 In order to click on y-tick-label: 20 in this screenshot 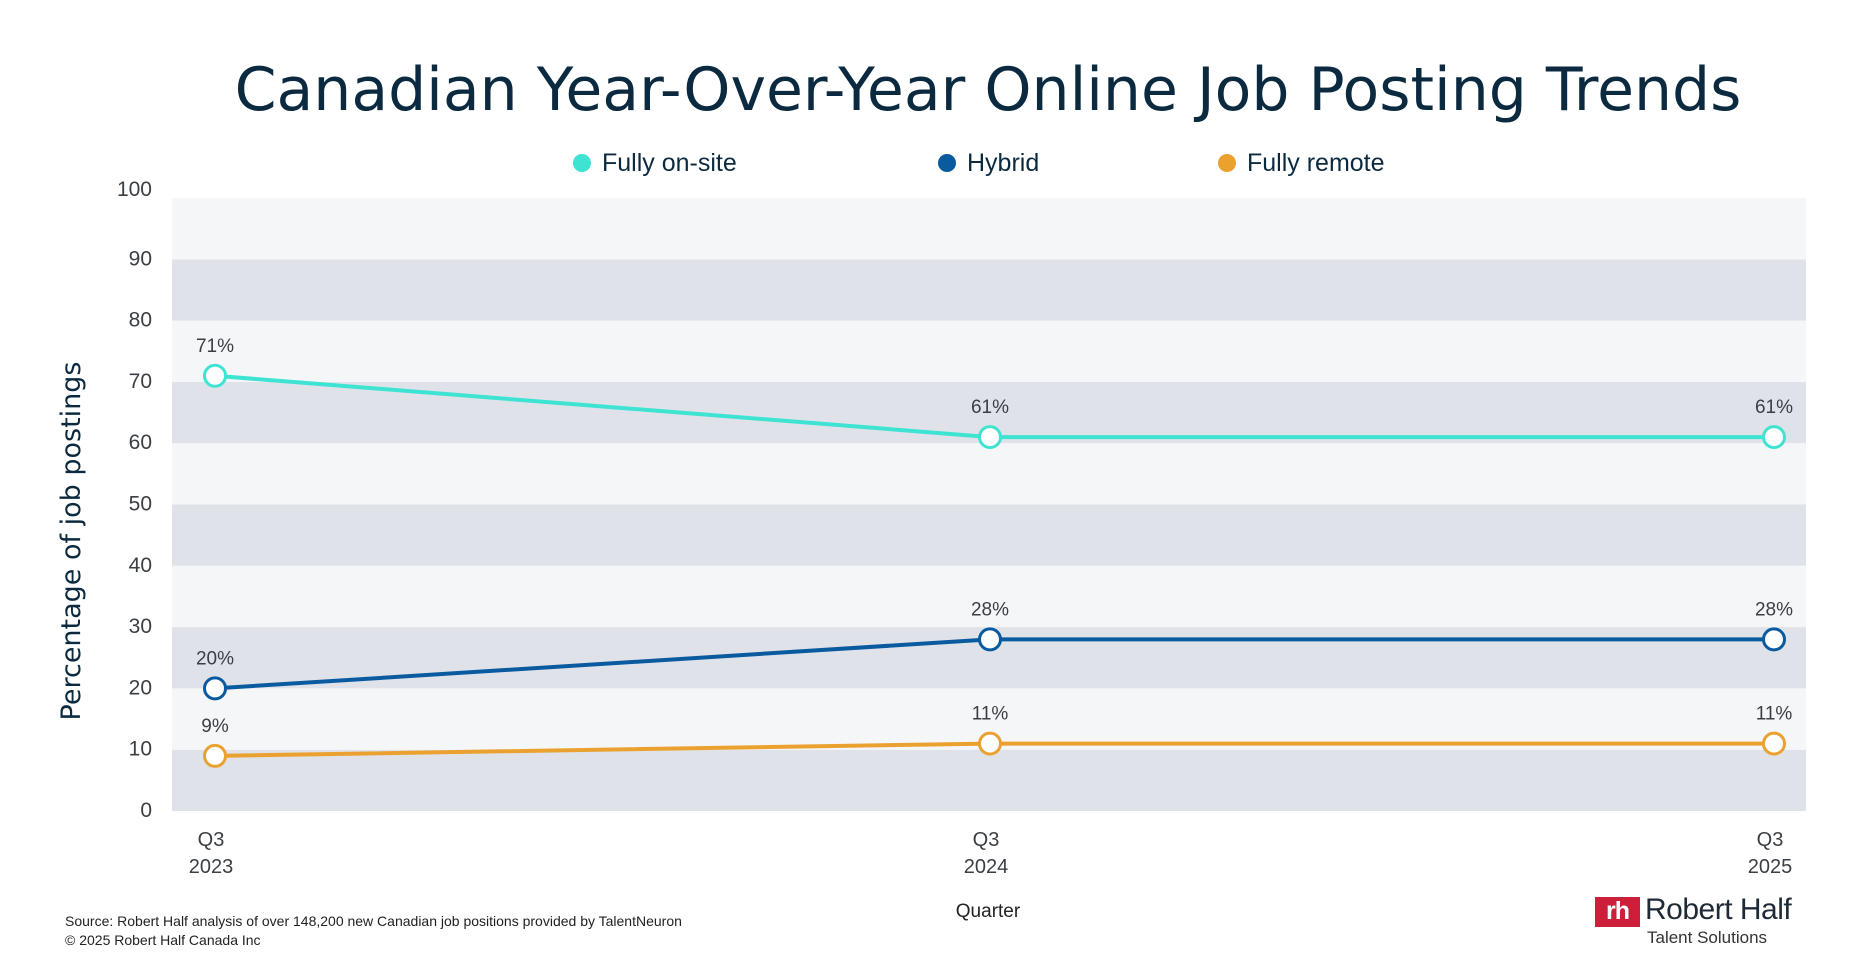, I will do `click(140, 687)`.